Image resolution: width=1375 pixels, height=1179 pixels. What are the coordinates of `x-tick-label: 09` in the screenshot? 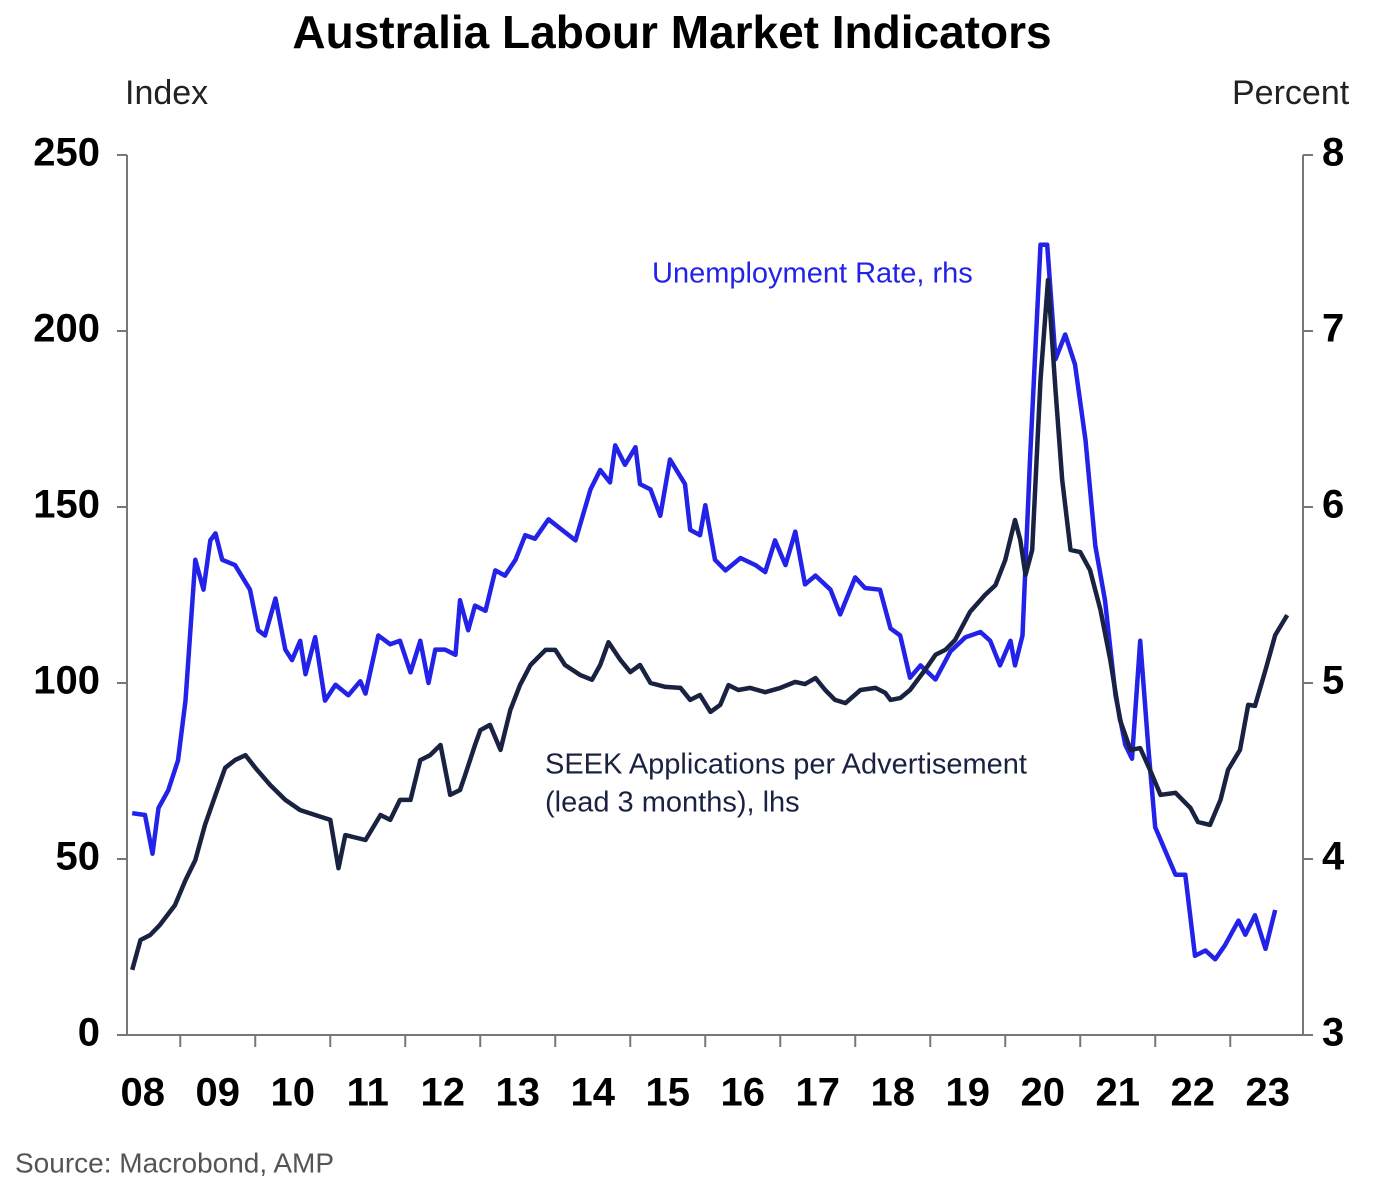 It's located at (218, 1093).